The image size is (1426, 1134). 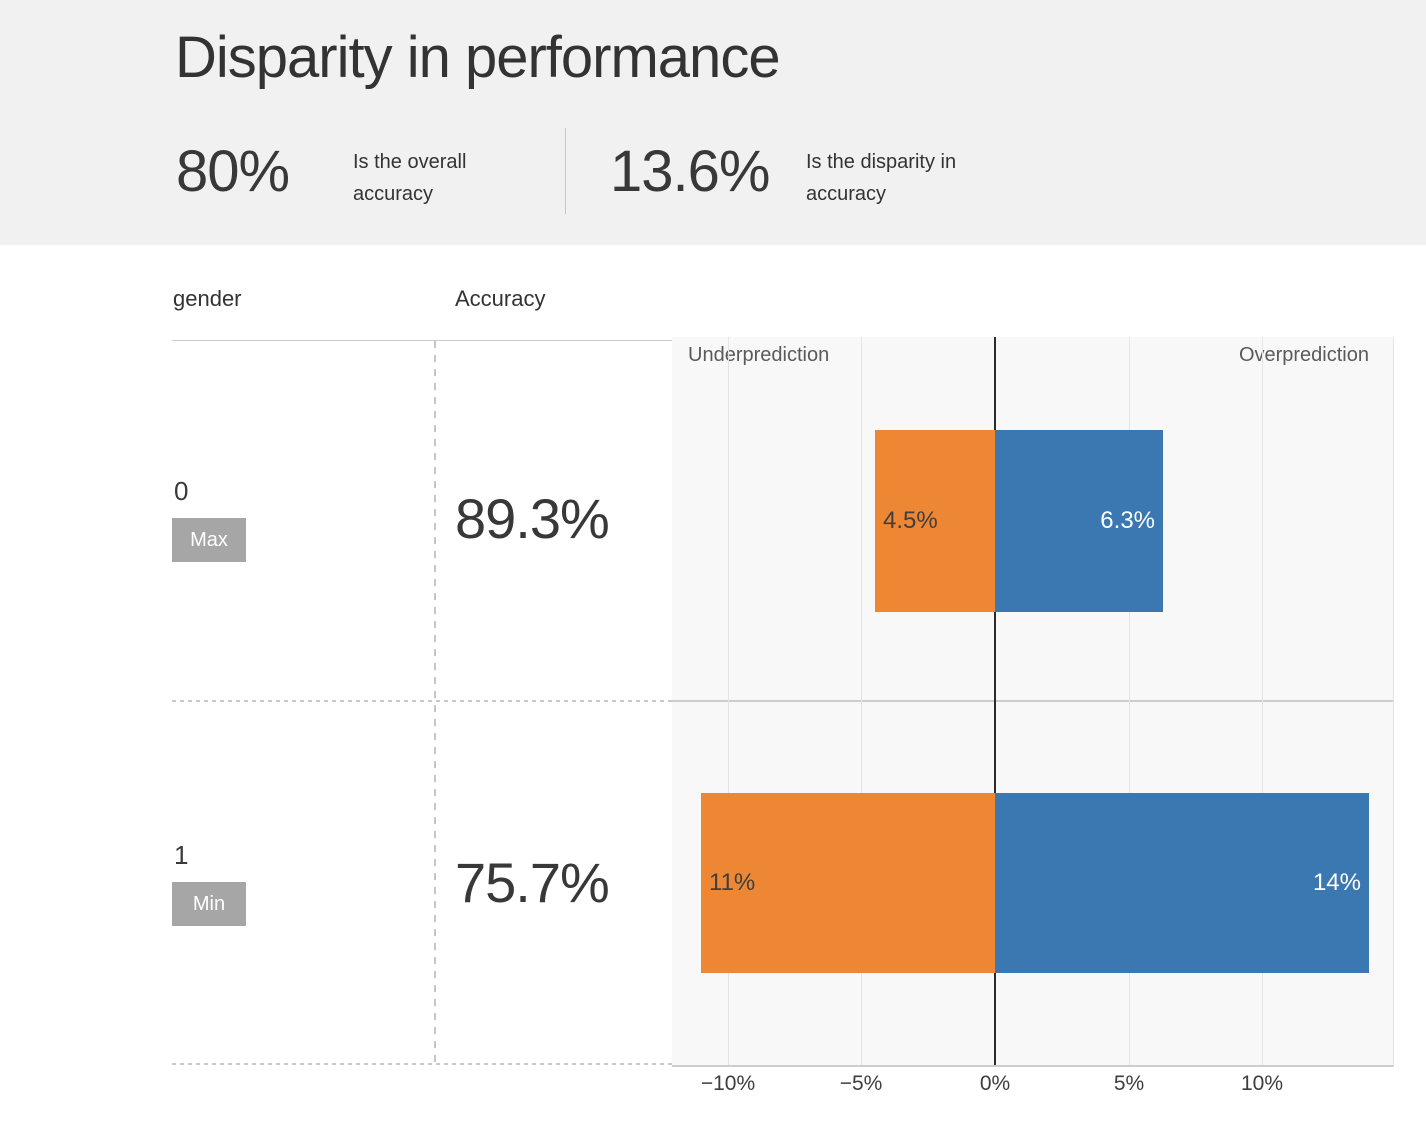 What do you see at coordinates (1303, 355) in the screenshot?
I see `overprediction-label: Overprediction` at bounding box center [1303, 355].